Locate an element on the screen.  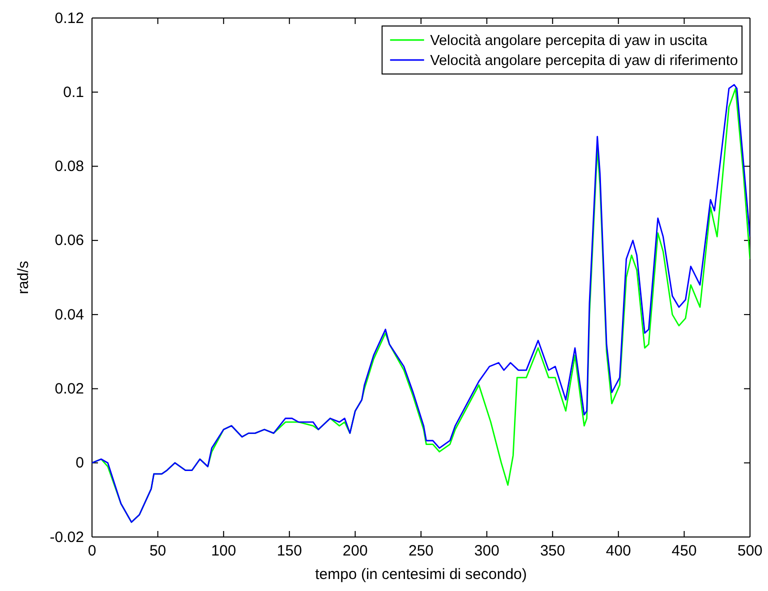
x-tick-label: 400 is located at coordinates (618, 551).